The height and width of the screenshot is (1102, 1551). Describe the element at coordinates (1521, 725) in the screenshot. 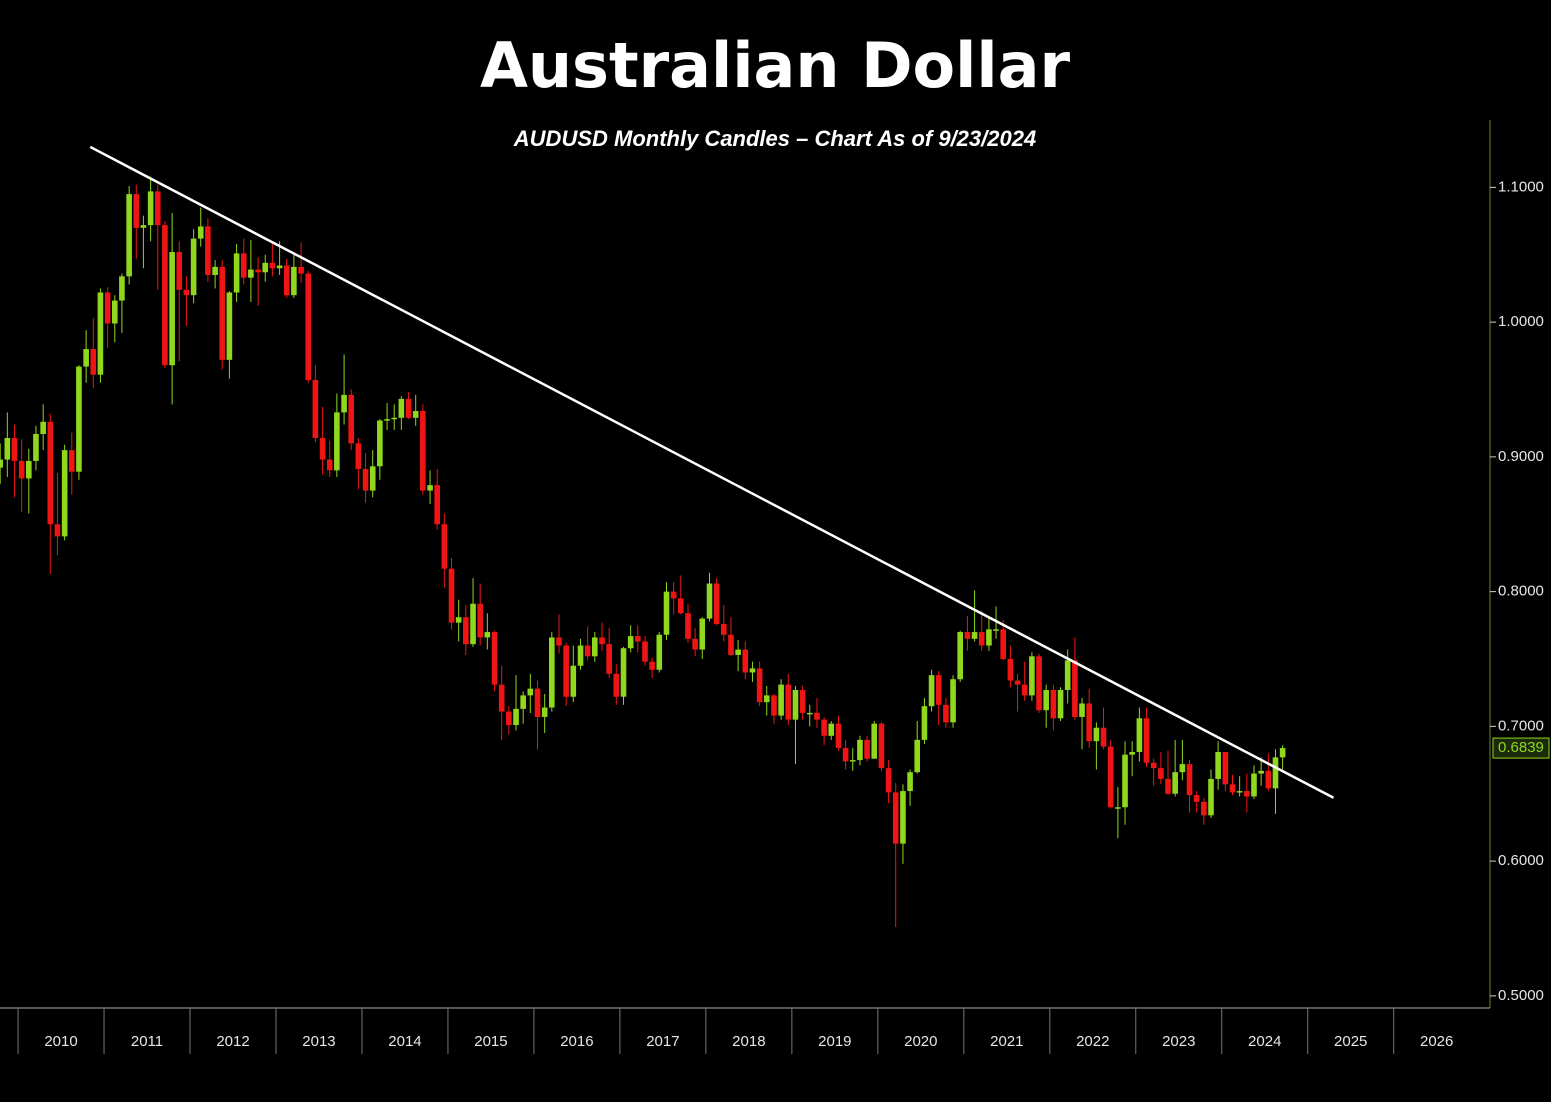

I see `y-tick-label: 0.7000` at that location.